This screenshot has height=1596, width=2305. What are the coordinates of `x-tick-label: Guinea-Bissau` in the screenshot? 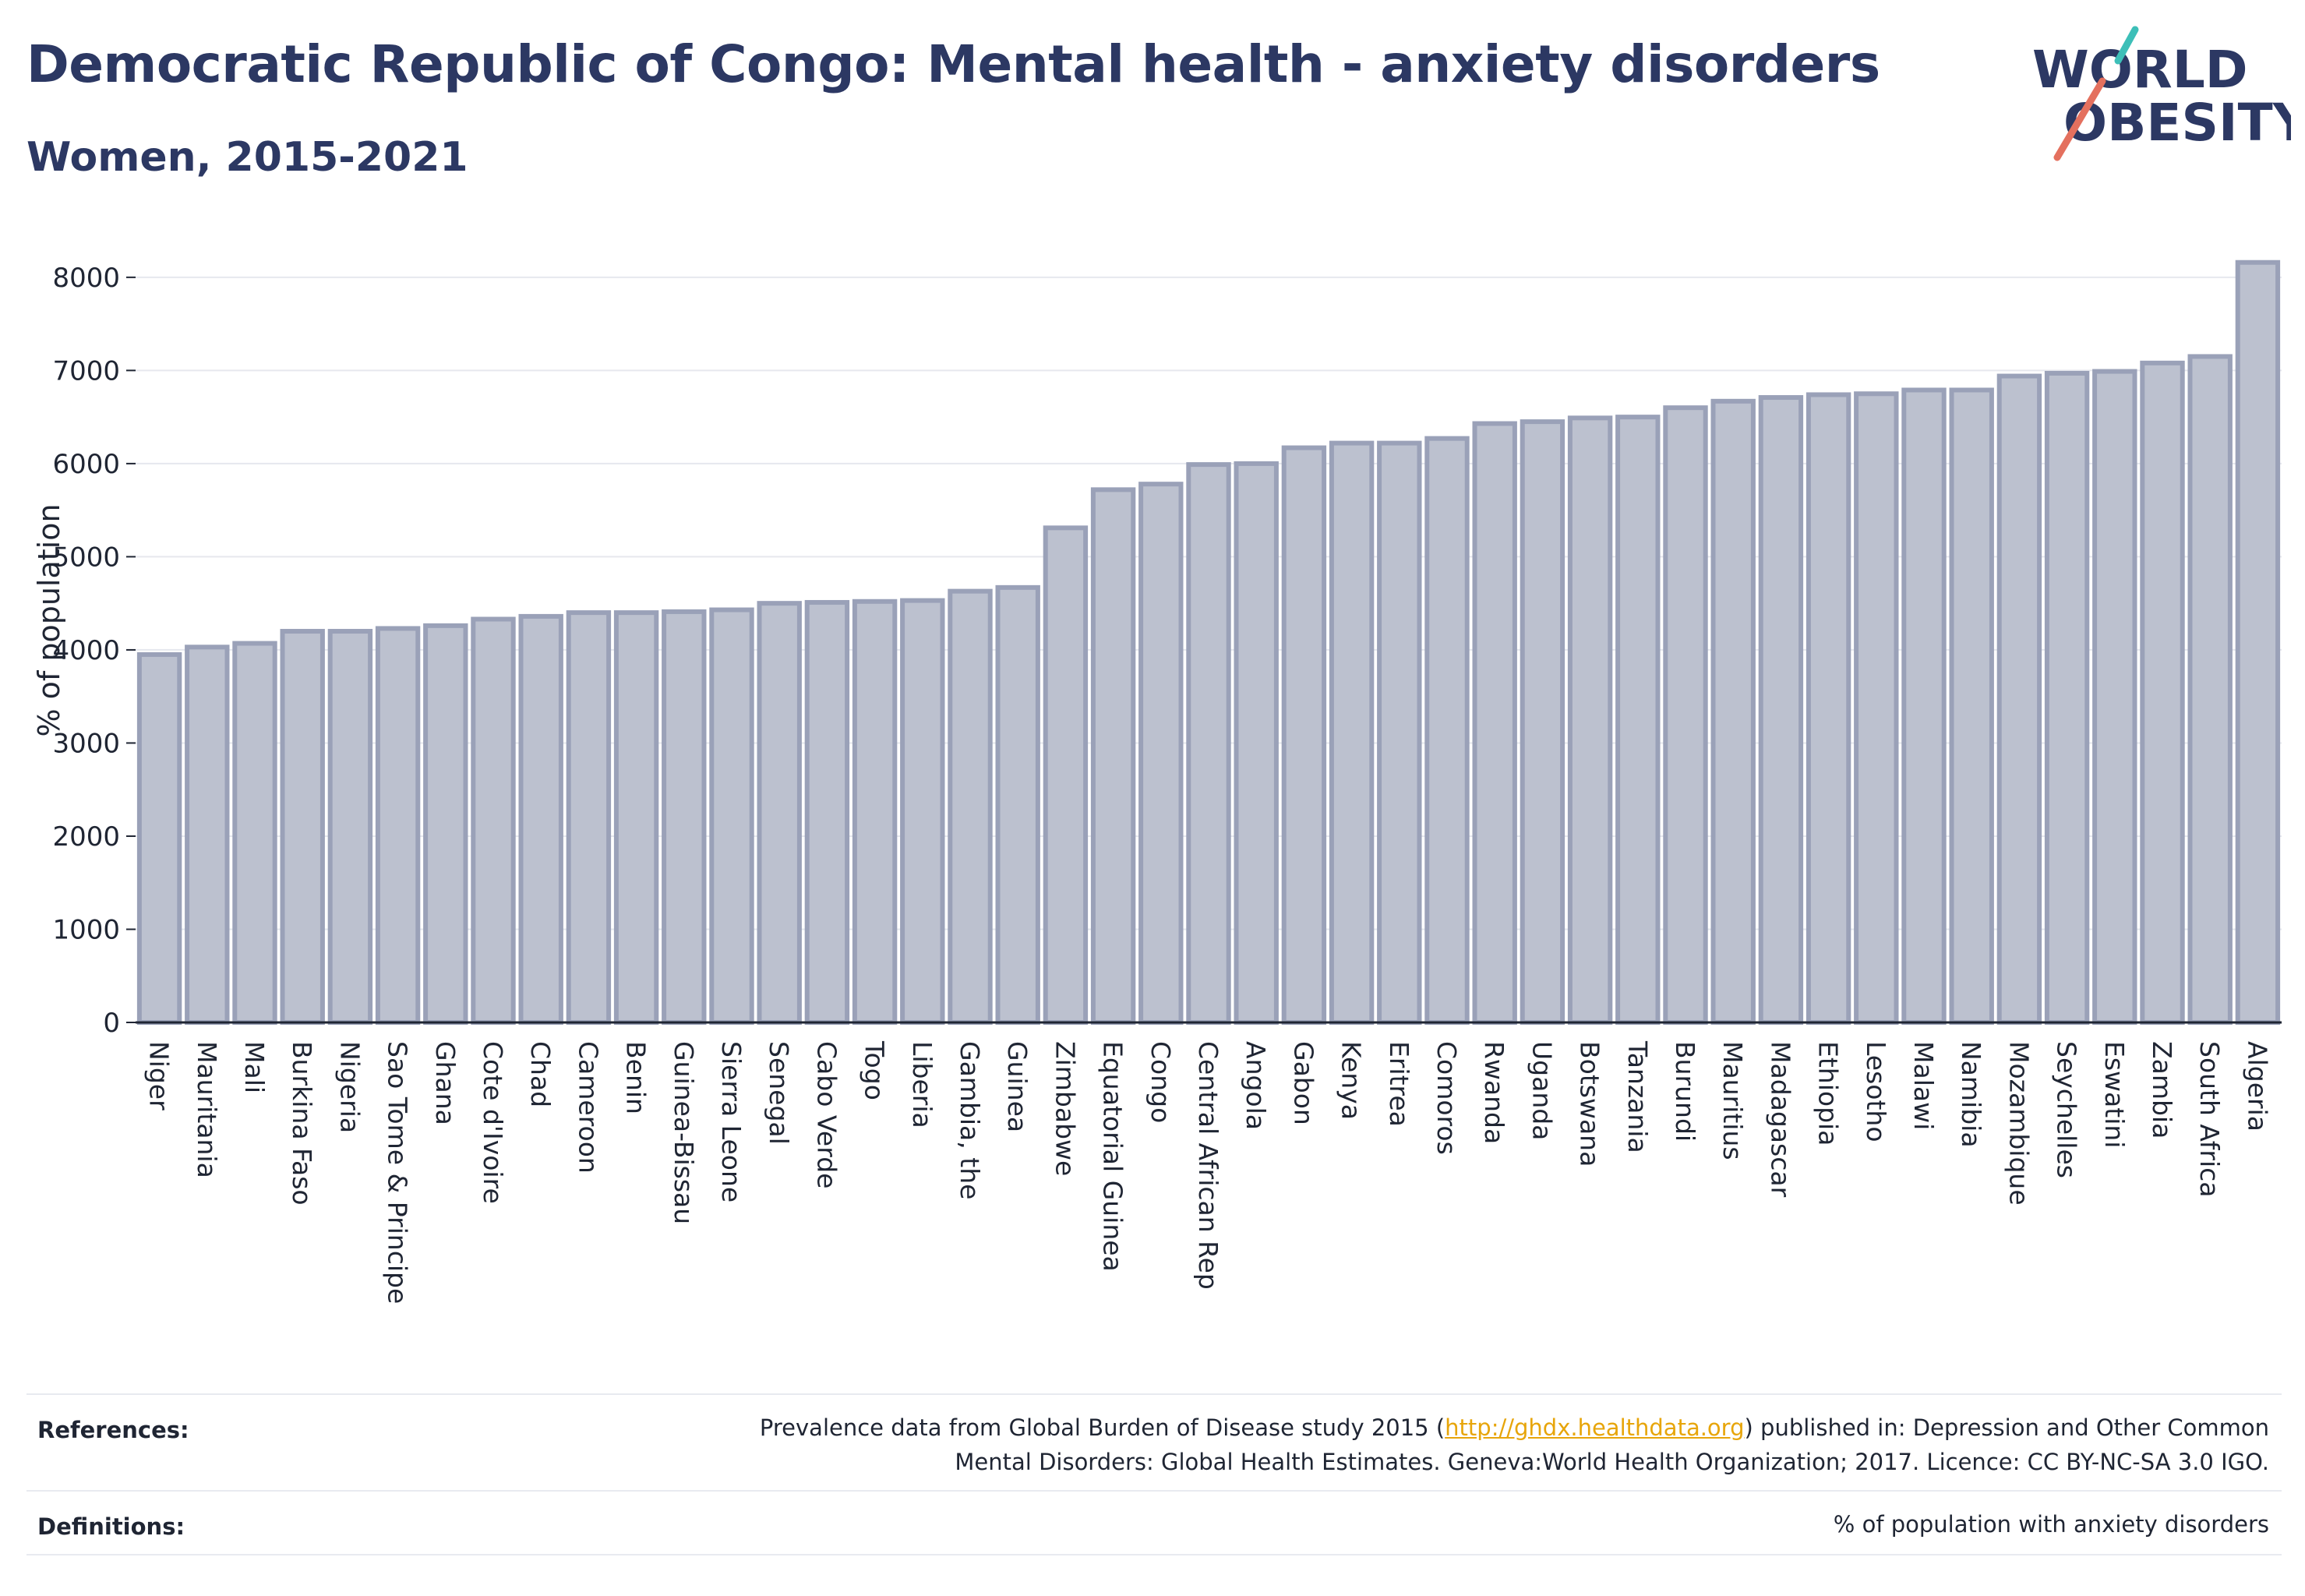 It's located at (684, 1132).